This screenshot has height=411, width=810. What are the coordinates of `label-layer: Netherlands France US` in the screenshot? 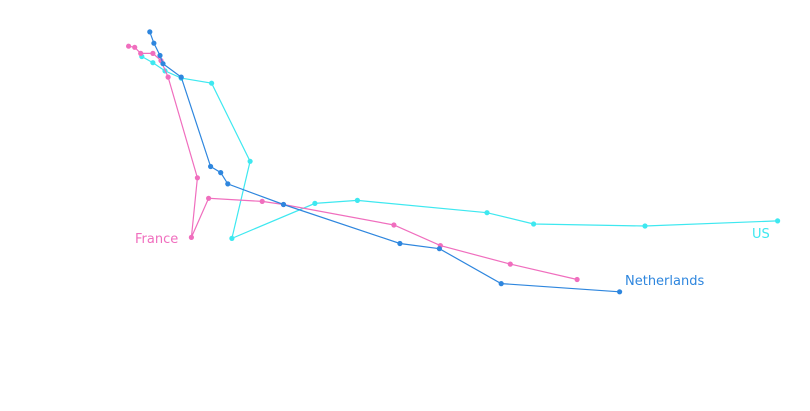 It's located at (452, 258).